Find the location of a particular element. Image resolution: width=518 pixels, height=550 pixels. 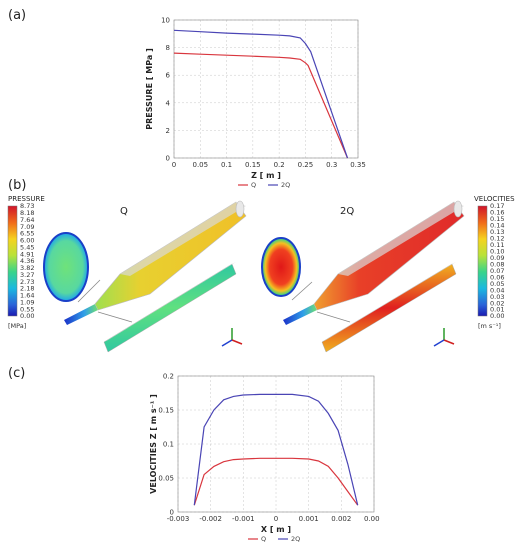

colorbar-tick-label: 0.01 is located at coordinates (497, 310).